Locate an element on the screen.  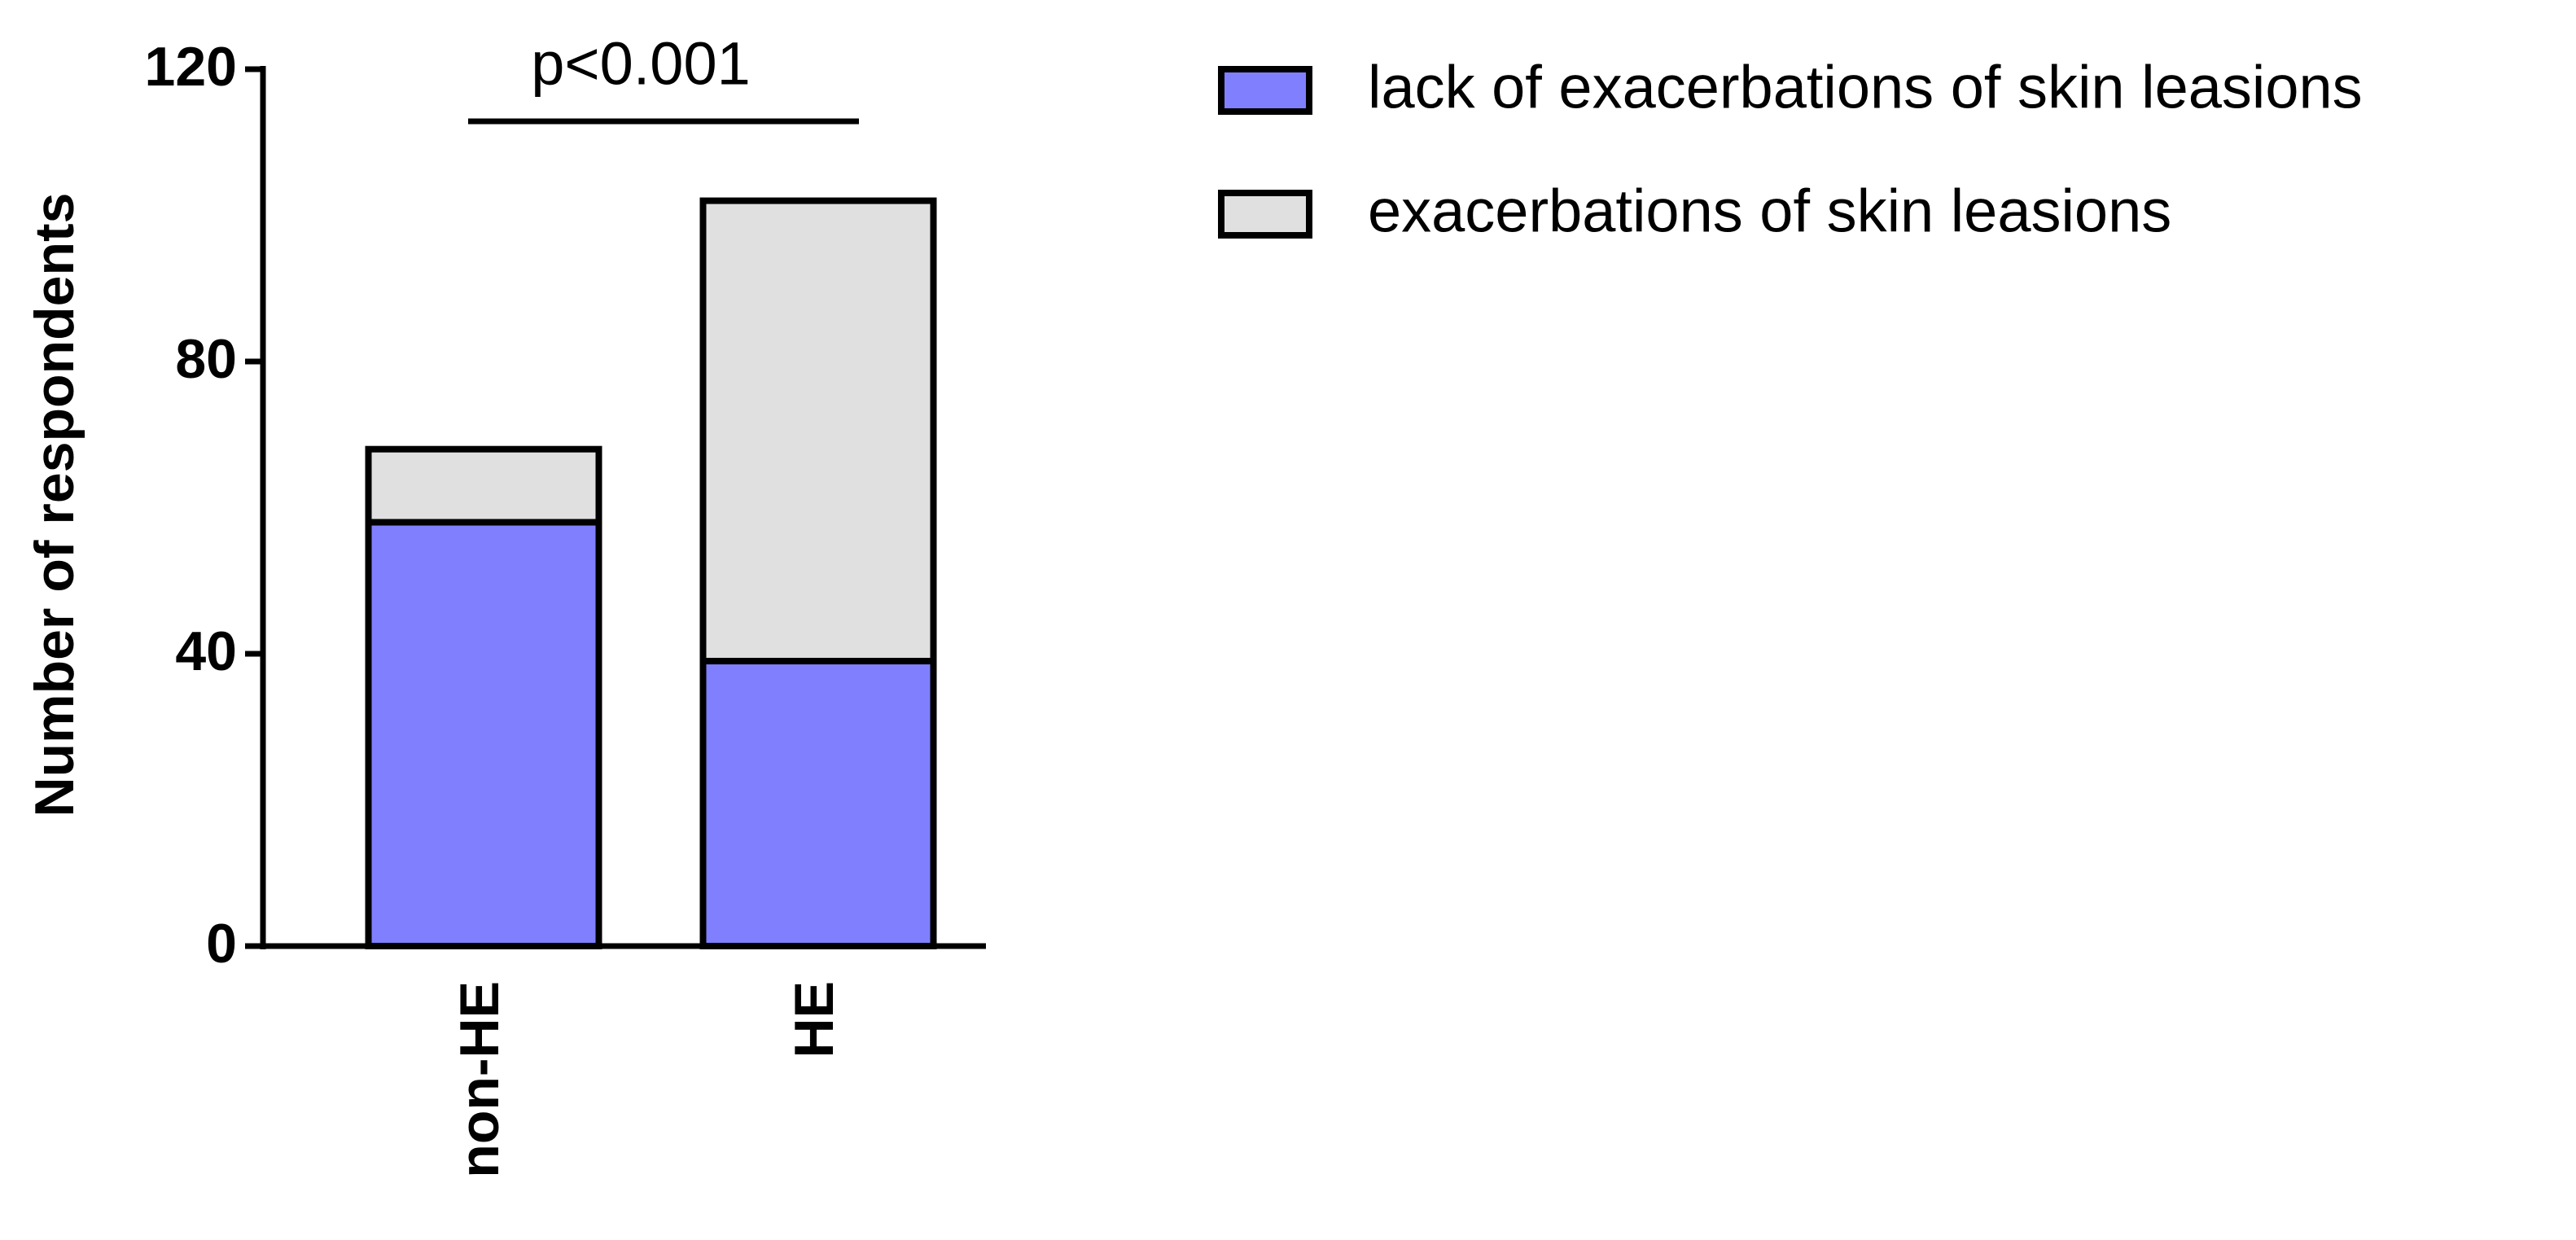
y-tick-label: 120 is located at coordinates (191, 67).